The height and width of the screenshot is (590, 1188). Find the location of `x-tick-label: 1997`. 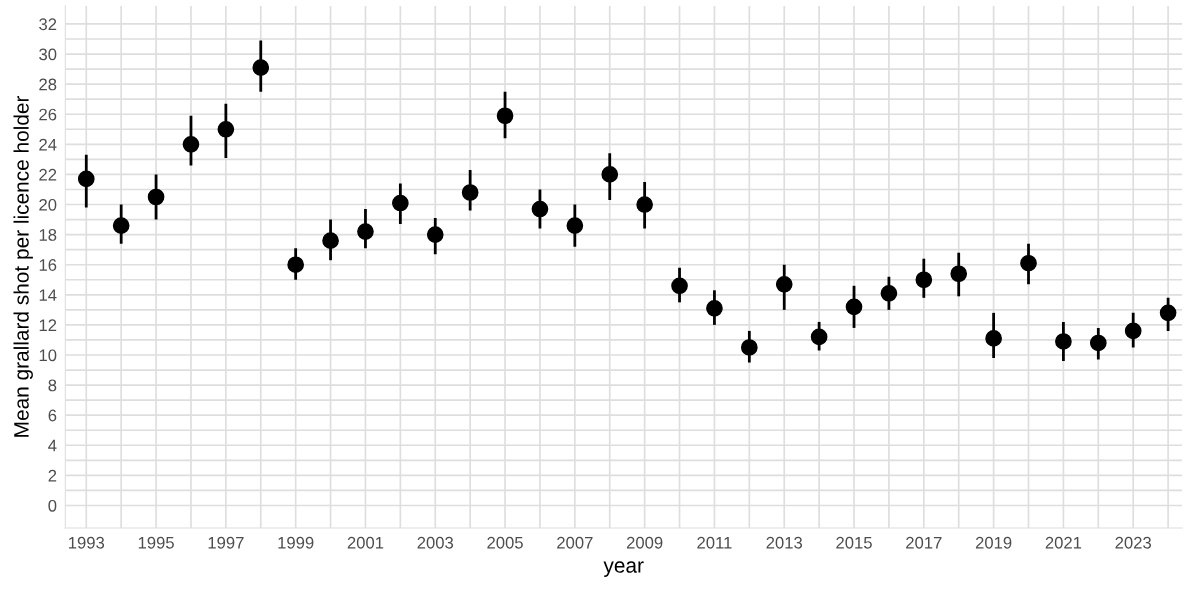

x-tick-label: 1997 is located at coordinates (226, 542).